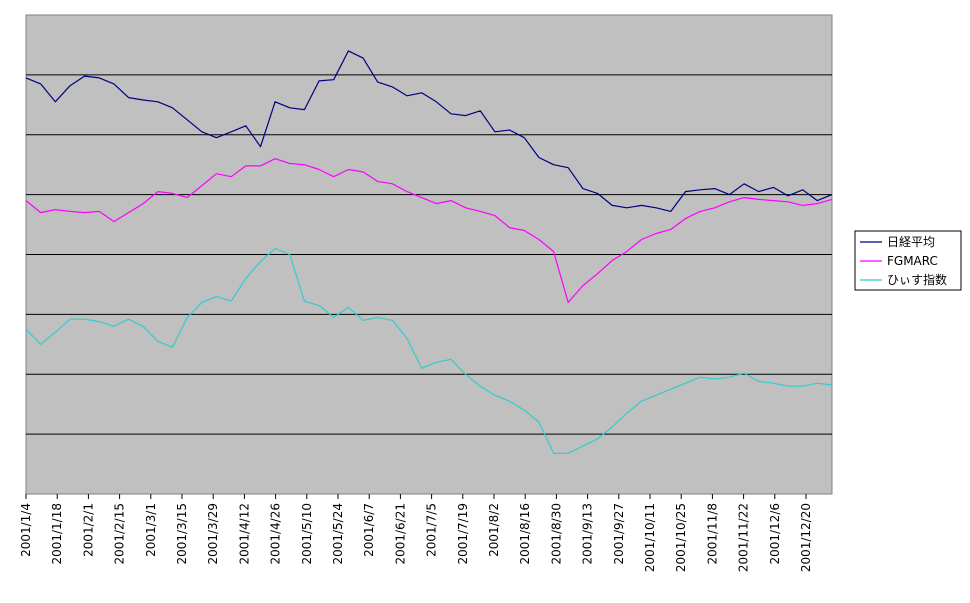 This screenshot has height=603, width=970. What do you see at coordinates (182, 534) in the screenshot?
I see `x-tick-label: 2001/3/15` at bounding box center [182, 534].